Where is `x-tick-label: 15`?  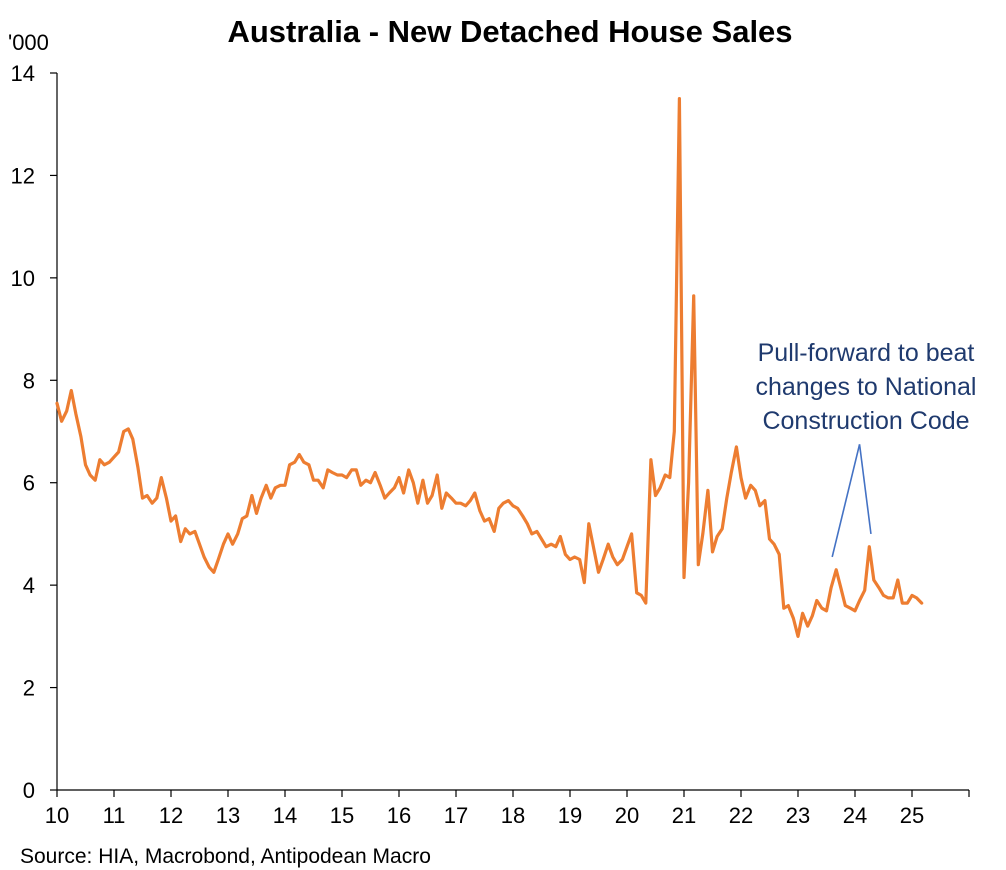 x-tick-label: 15 is located at coordinates (342, 815).